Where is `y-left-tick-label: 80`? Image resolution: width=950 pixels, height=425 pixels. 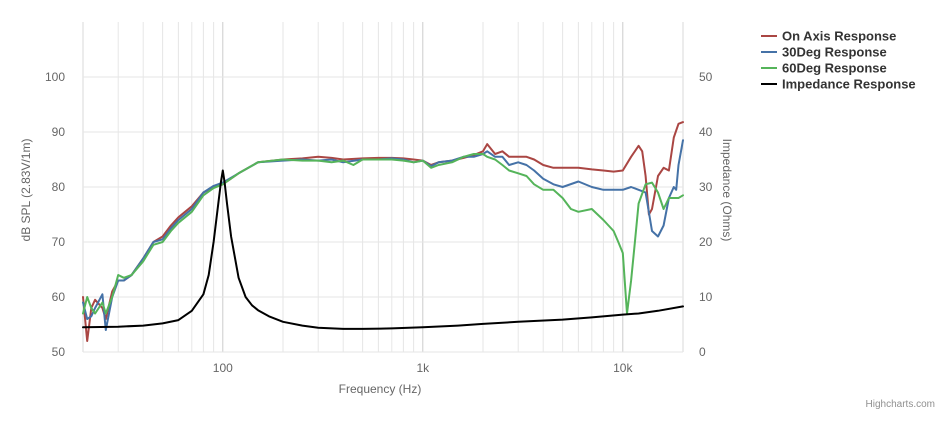 y-left-tick-label: 80 is located at coordinates (59, 187).